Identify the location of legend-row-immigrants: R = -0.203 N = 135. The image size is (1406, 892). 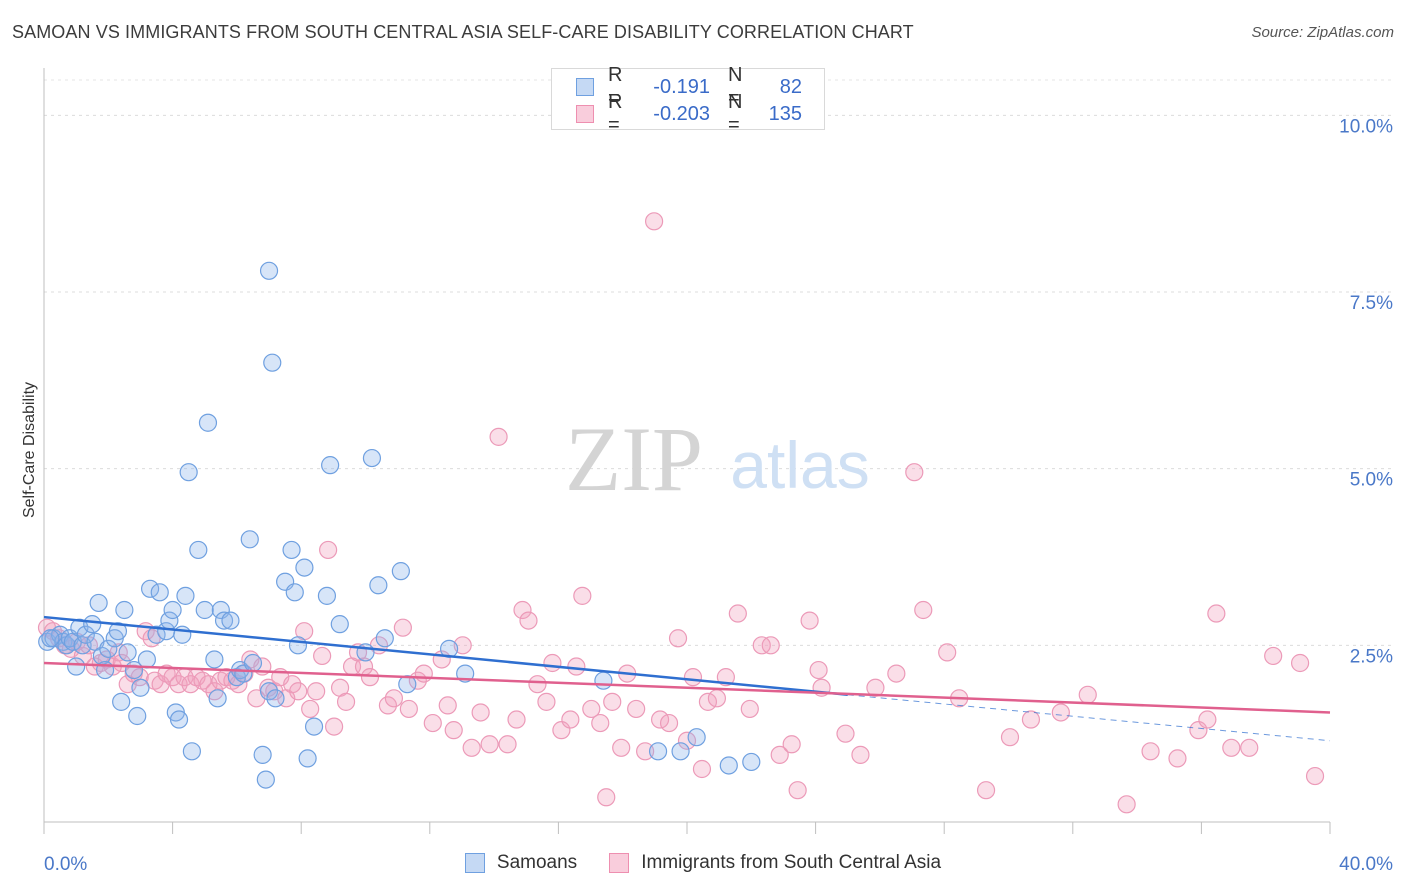
(689, 113).